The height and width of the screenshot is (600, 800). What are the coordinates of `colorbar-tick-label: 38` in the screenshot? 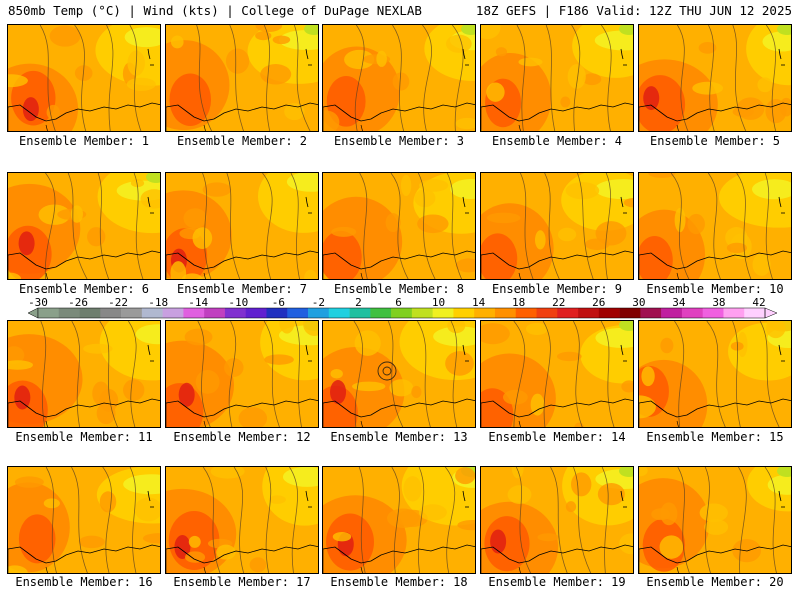 It's located at (718, 302).